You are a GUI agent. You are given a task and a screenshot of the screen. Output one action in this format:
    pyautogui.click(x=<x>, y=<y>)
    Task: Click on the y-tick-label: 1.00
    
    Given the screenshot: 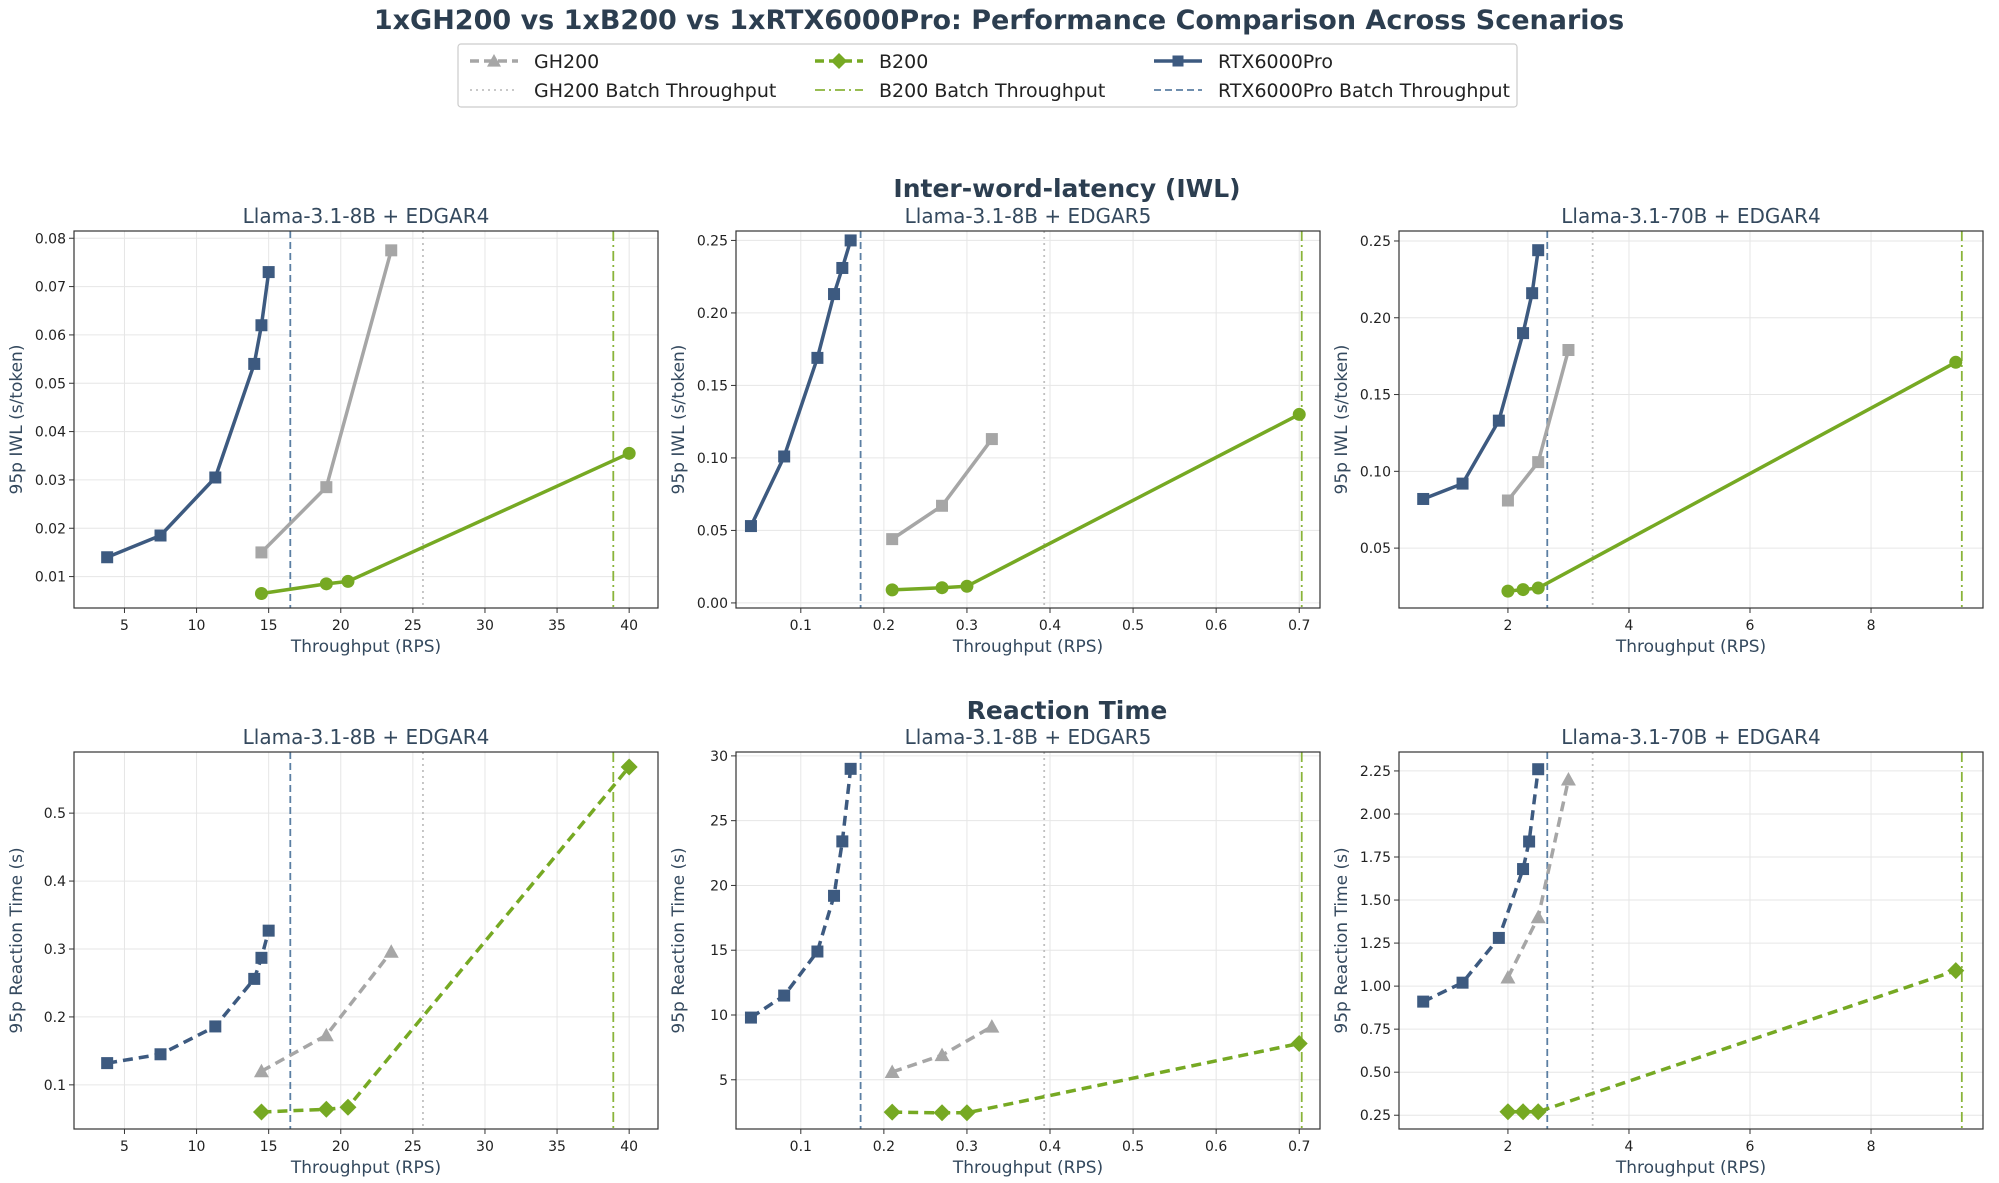 What is the action you would take?
    pyautogui.click(x=1375, y=987)
    